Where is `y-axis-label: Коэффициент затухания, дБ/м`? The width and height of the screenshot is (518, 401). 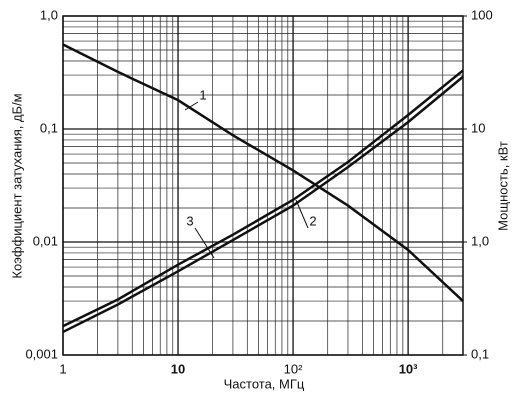
y-axis-label: Коэффициент затухания, дБ/м is located at coordinates (16, 185).